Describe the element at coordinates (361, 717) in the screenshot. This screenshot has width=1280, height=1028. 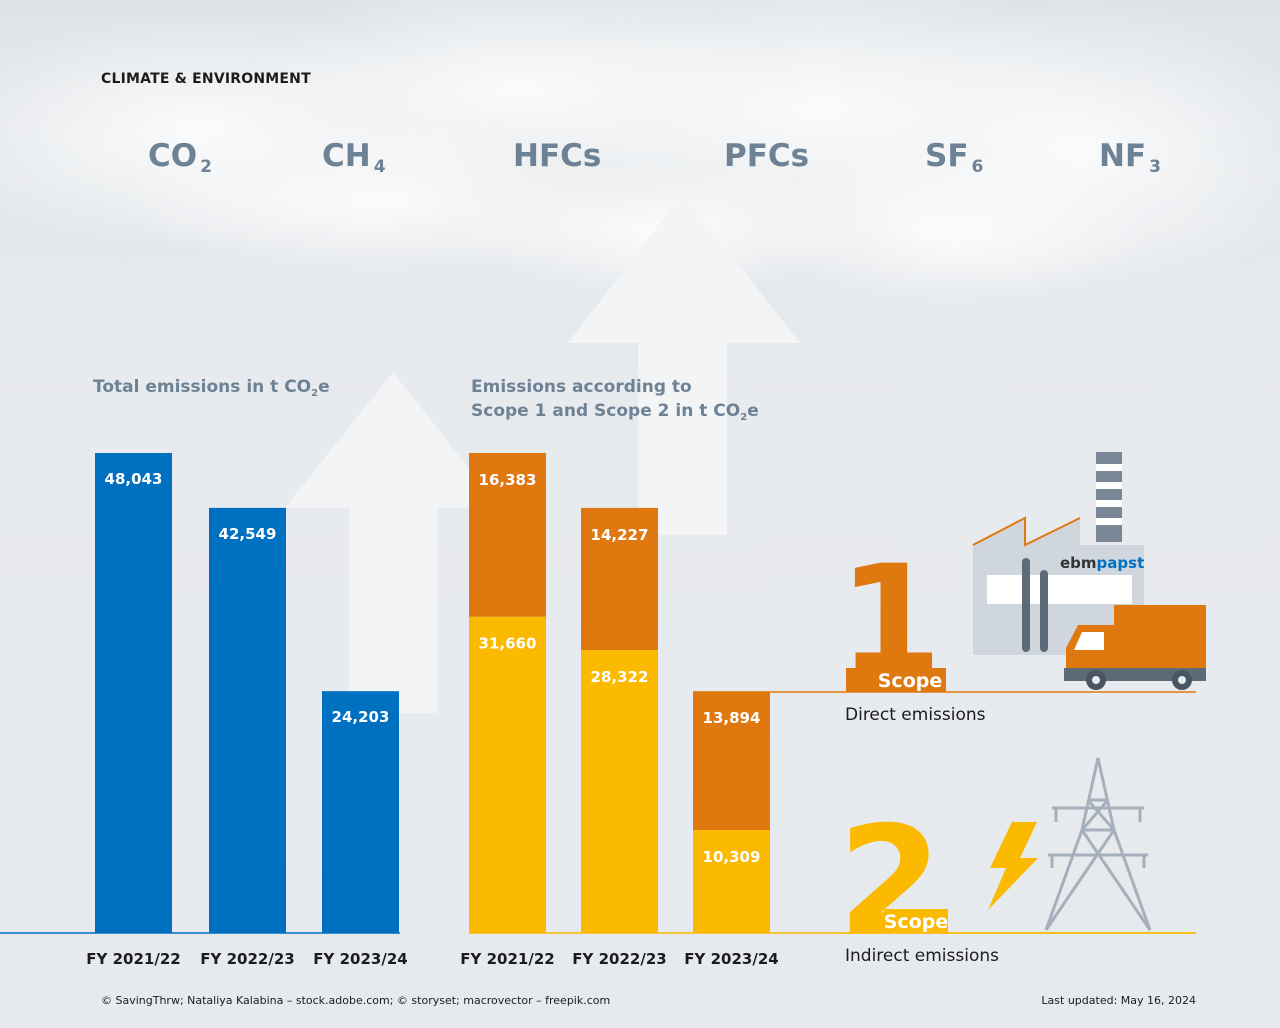
I see `chart1-bar-label: 24,203` at that location.